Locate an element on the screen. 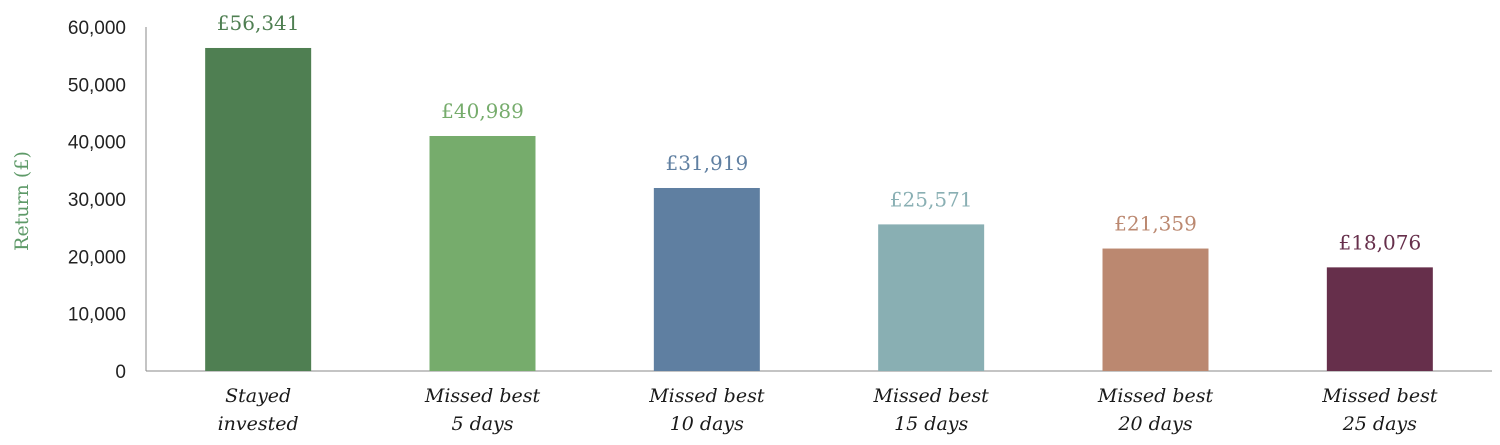 This screenshot has width=1500, height=445. y-tick-label: 40,000 is located at coordinates (97, 143).